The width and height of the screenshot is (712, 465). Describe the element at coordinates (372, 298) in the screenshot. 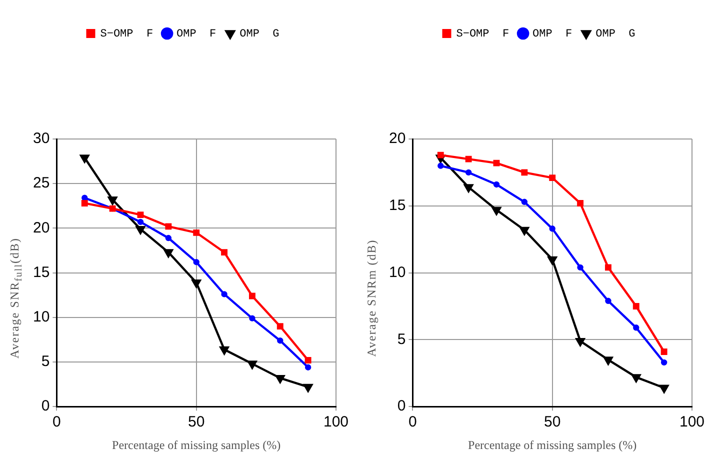

I see `y-axis-title: Average SNRm (dB)` at that location.